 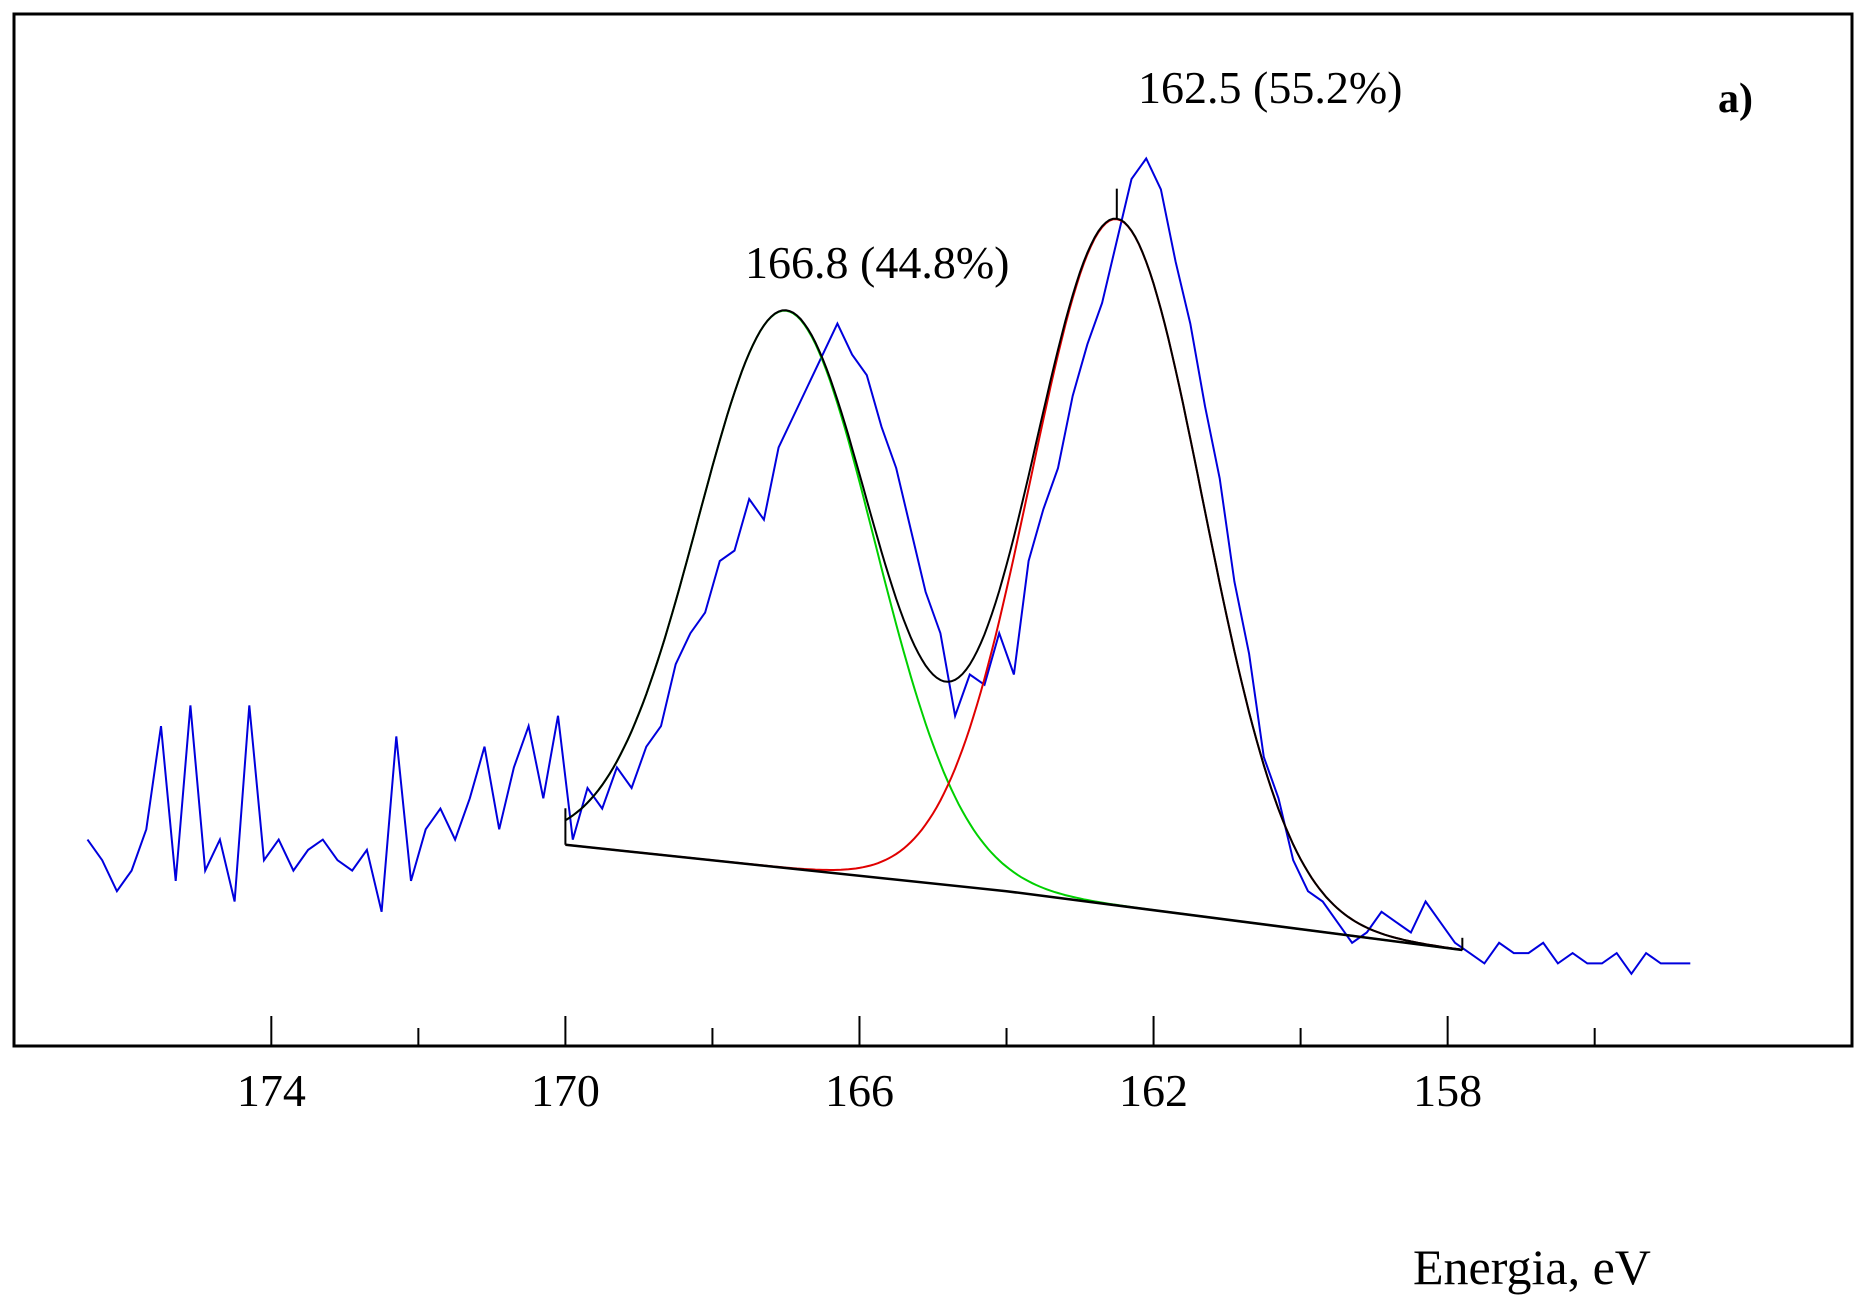 I want to click on background-line, so click(x=1014, y=897).